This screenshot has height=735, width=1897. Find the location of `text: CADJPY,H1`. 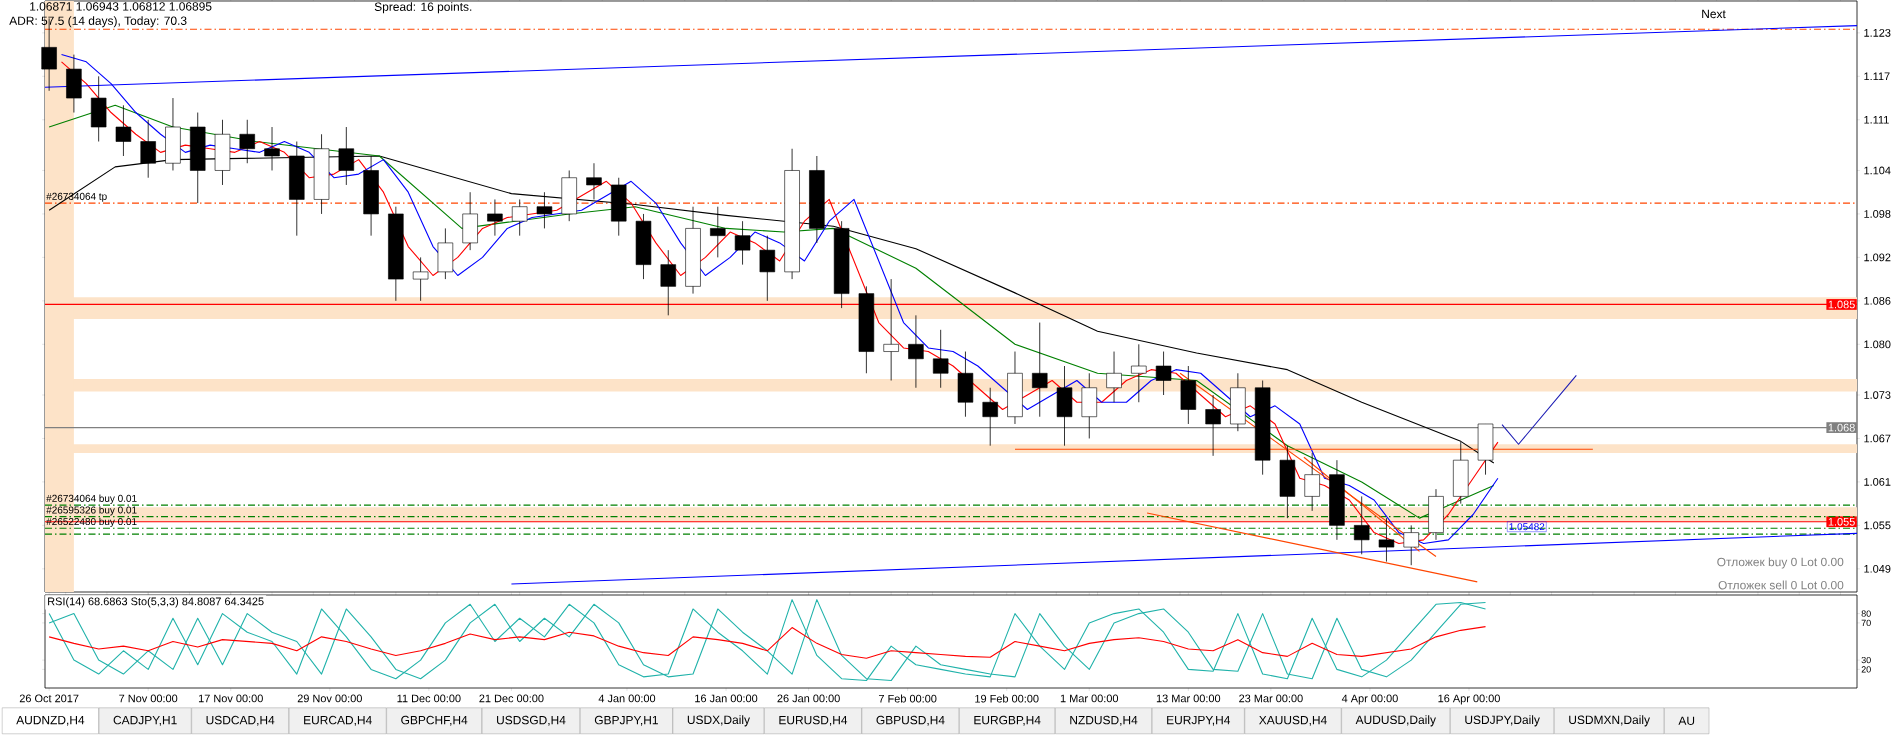

text: CADJPY,H1 is located at coordinates (145, 720).